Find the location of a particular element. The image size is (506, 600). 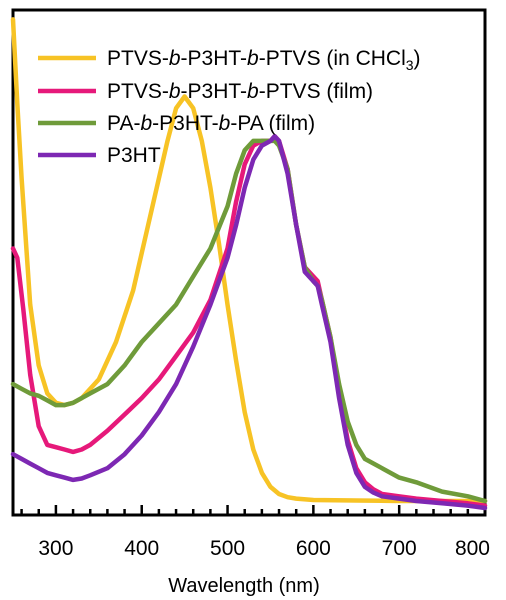

legend-label: P3HT is located at coordinates (134, 155).